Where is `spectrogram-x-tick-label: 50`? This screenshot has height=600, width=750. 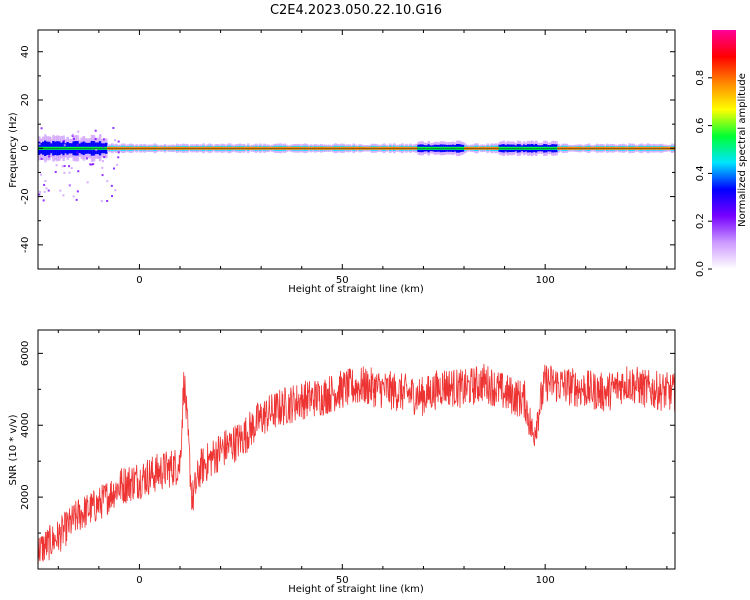 spectrogram-x-tick-label: 50 is located at coordinates (342, 280).